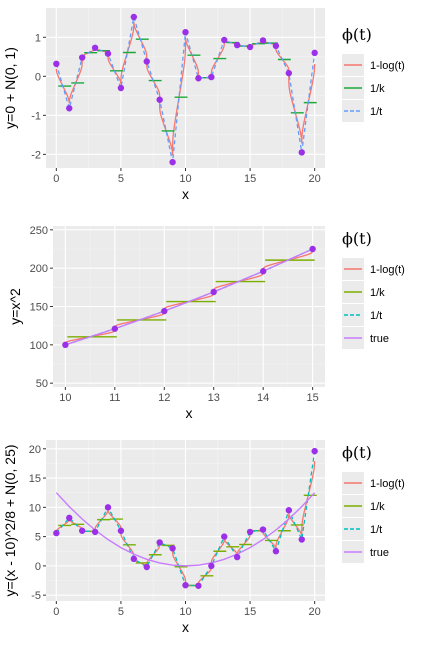  Describe the element at coordinates (164, 398) in the screenshot. I see `x-tick-label: 12` at that location.